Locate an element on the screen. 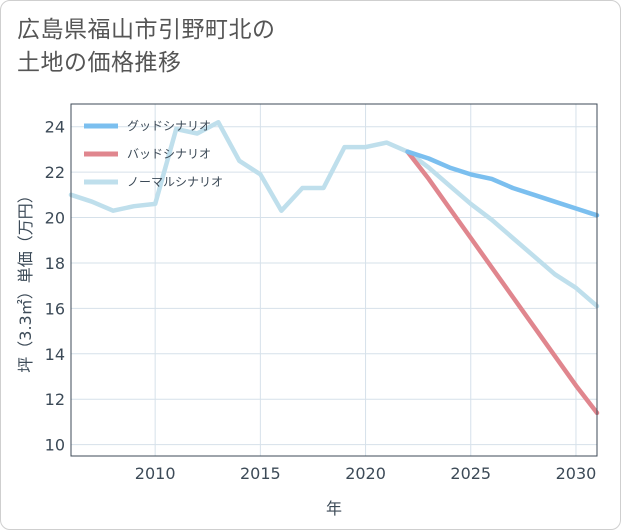 The image size is (621, 530). y-tick-label: 14 is located at coordinates (55, 354).